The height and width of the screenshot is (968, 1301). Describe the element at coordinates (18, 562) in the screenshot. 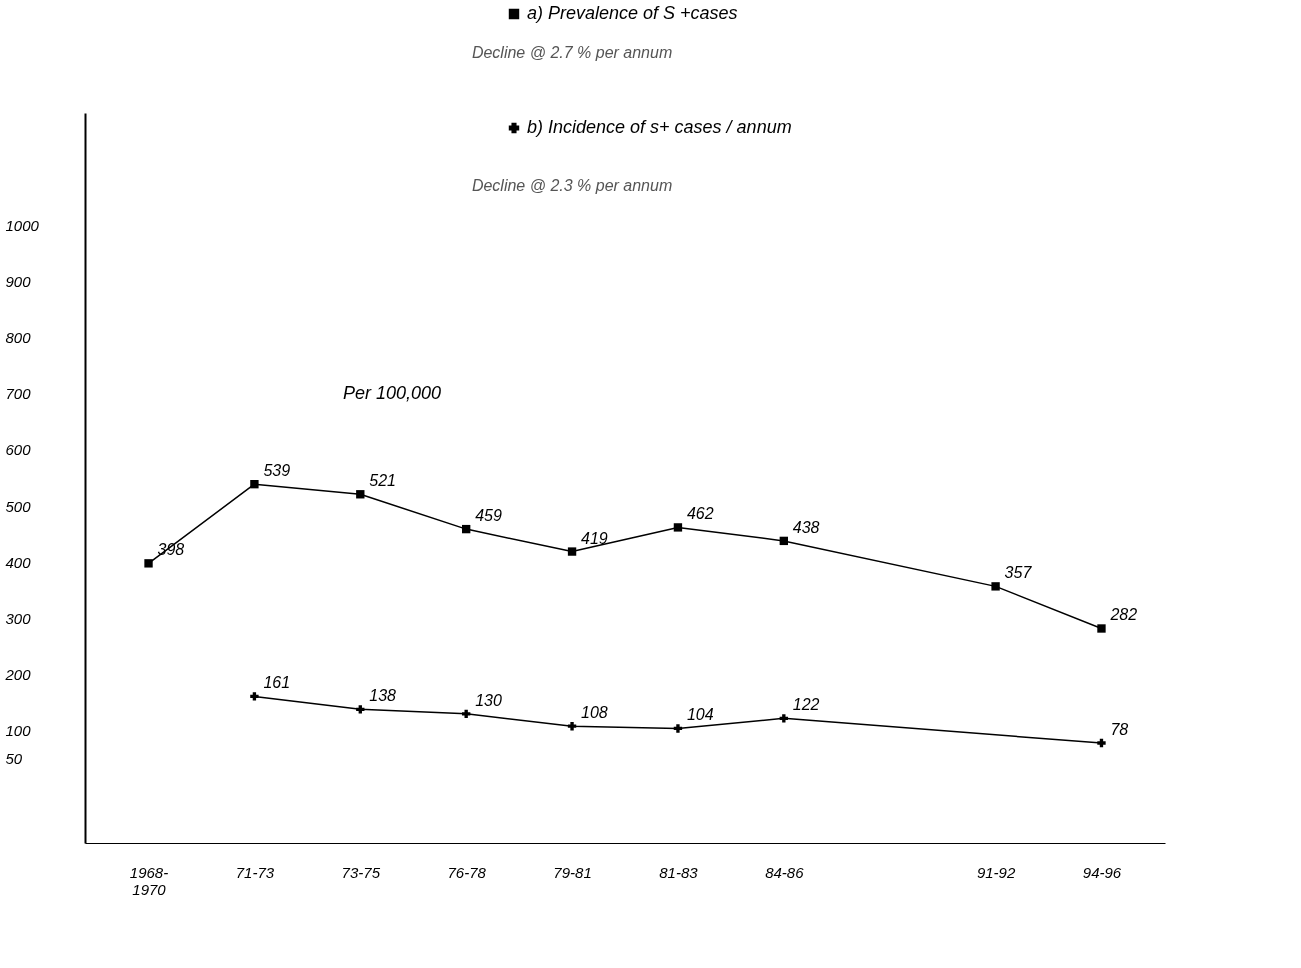

I see `y-tick-label: 400` at that location.